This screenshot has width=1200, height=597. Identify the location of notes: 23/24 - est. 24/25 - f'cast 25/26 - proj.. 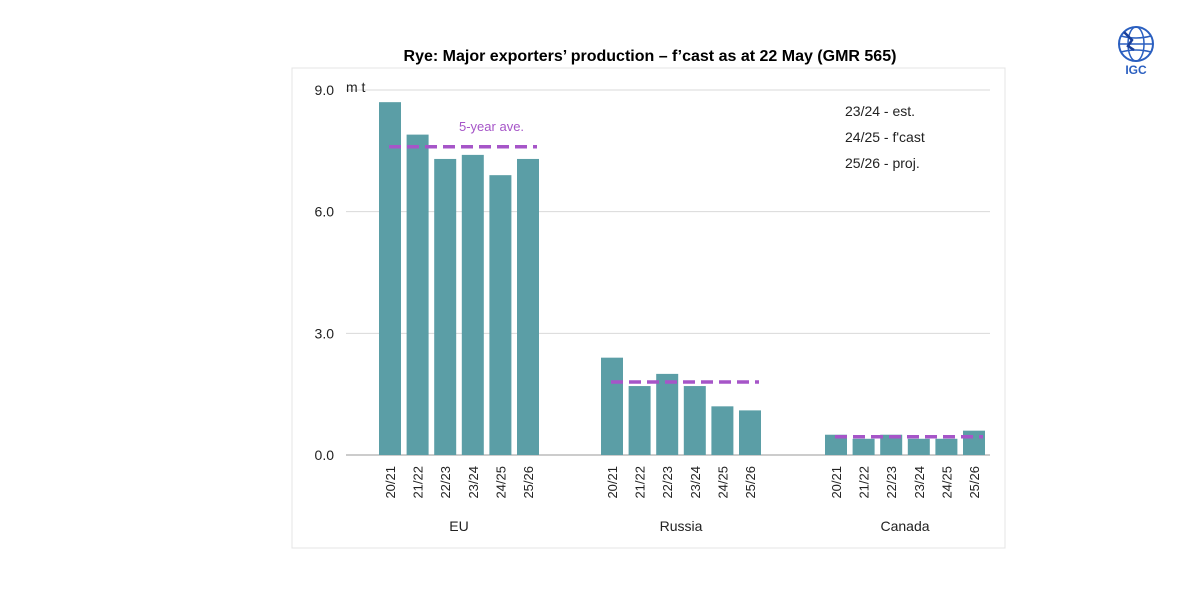
(885, 137).